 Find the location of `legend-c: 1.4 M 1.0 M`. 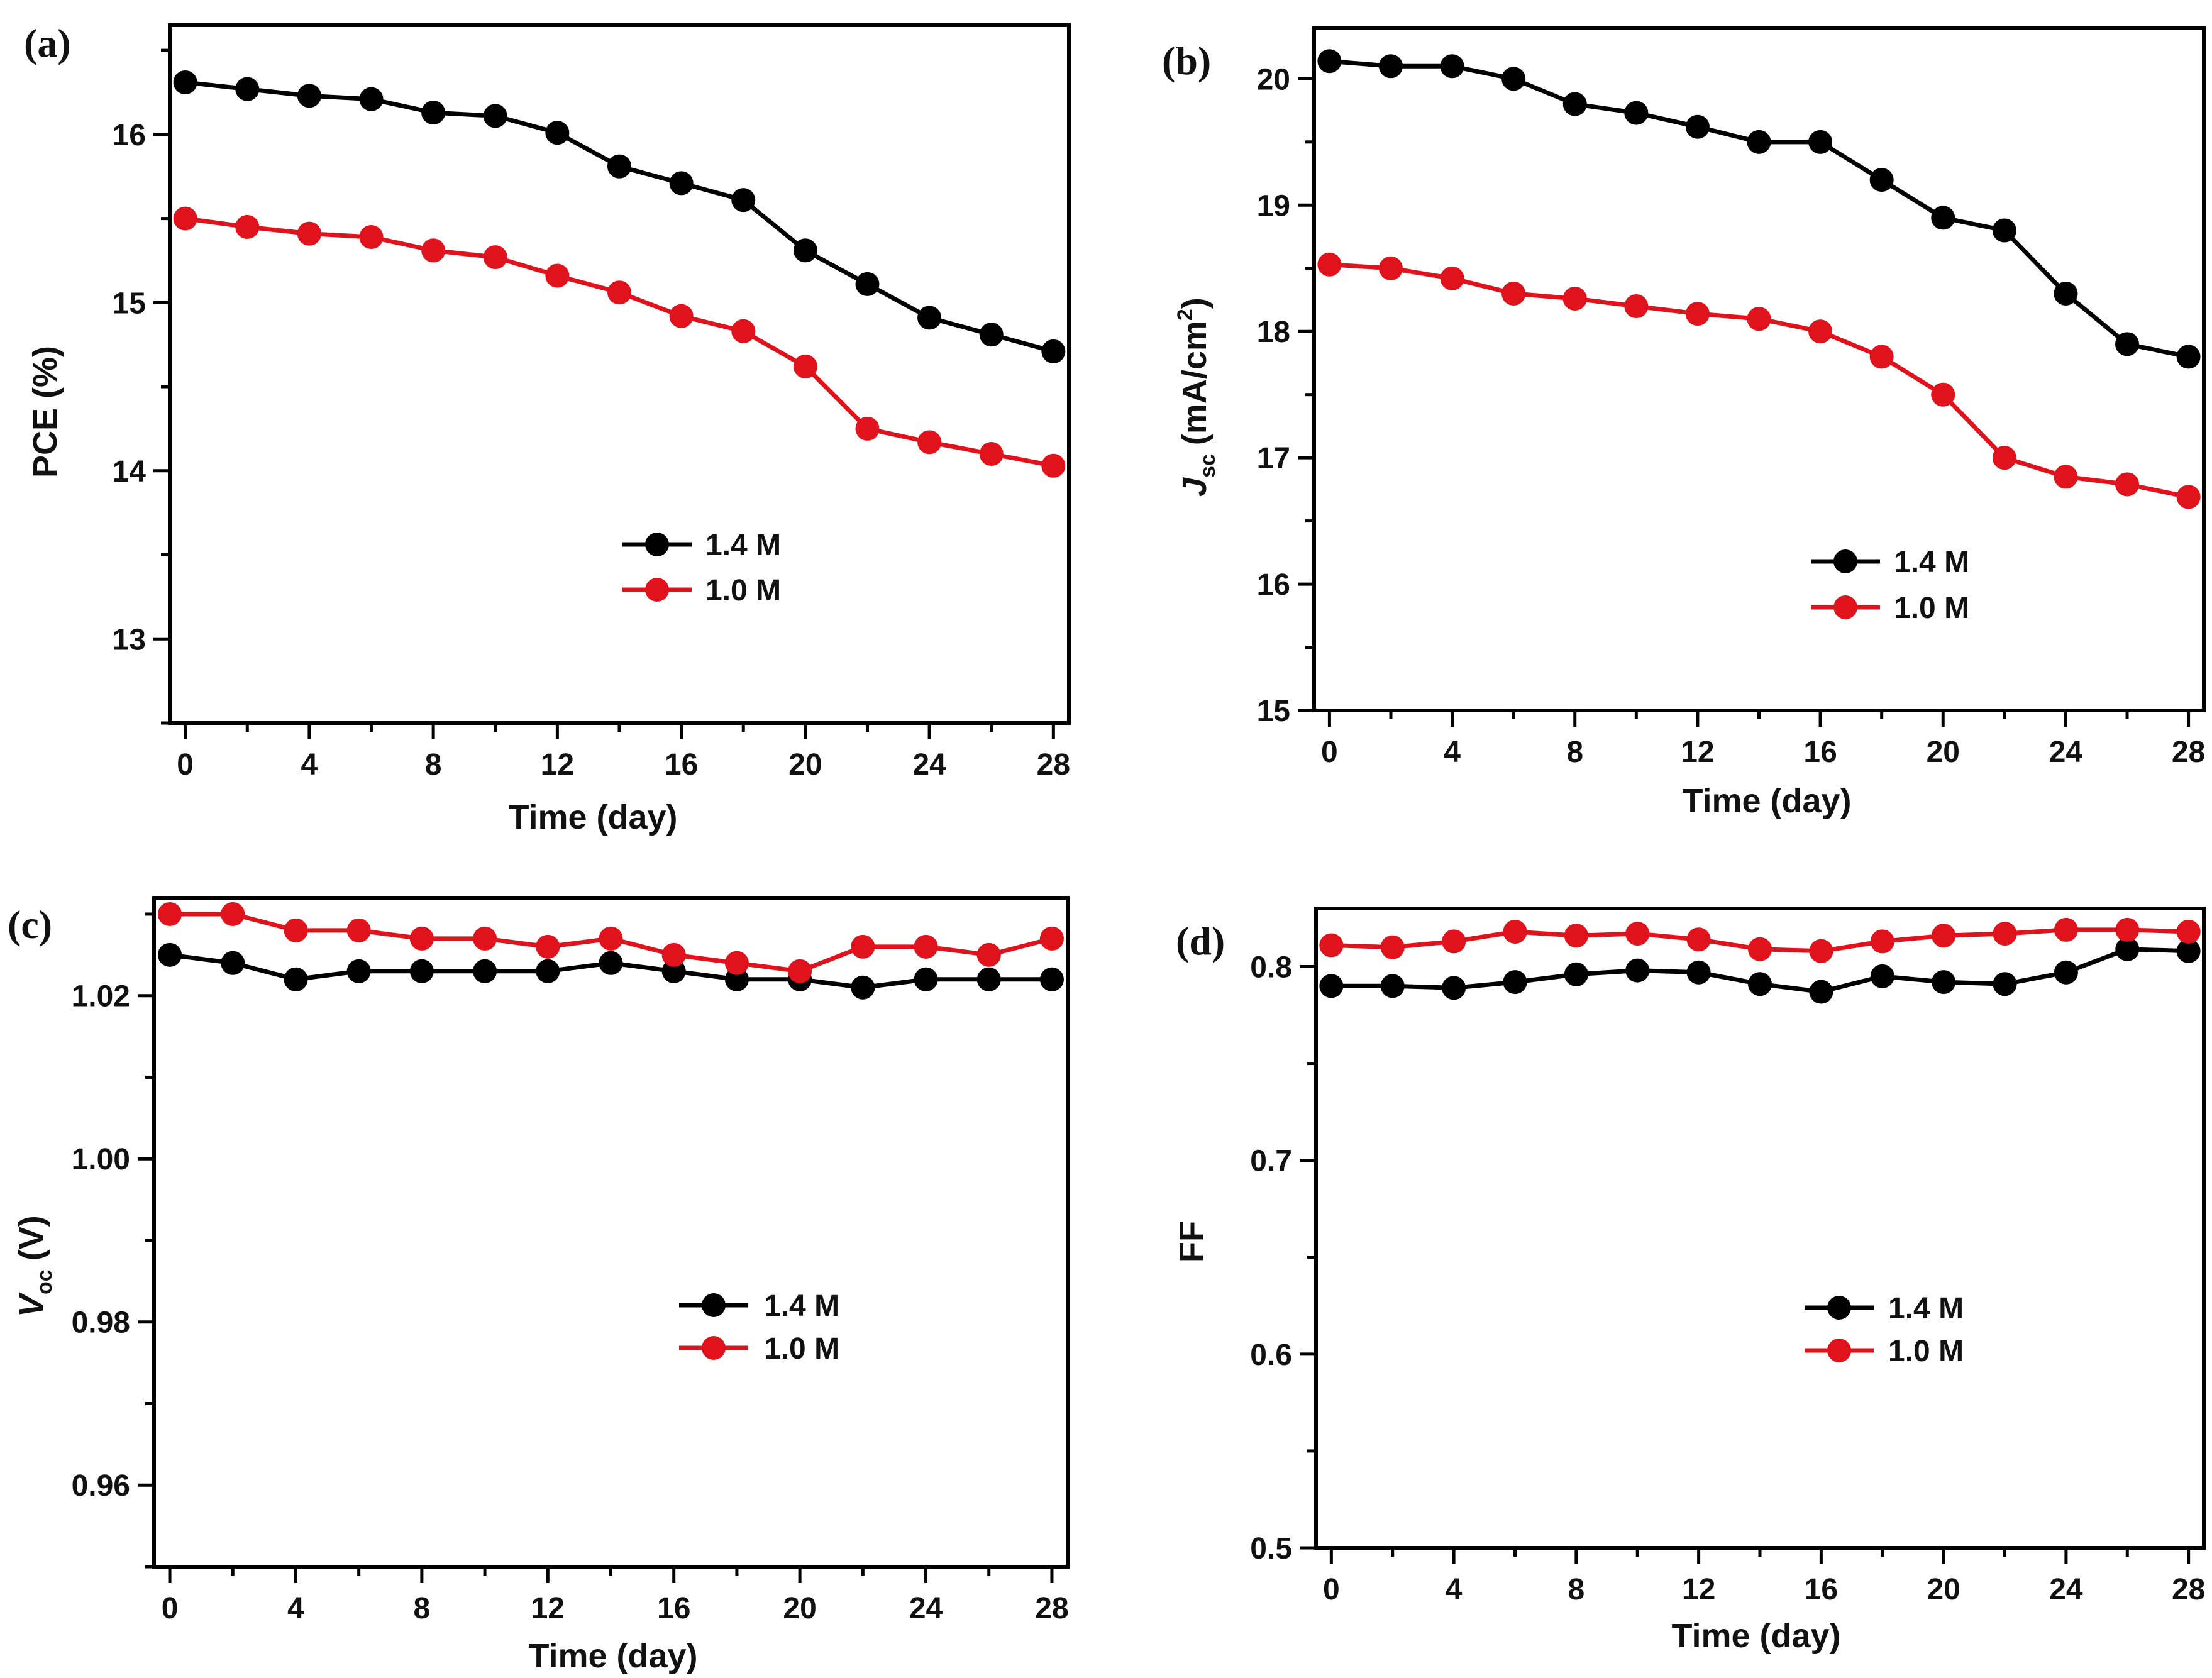

legend-c: 1.4 M 1.0 M is located at coordinates (759, 1327).